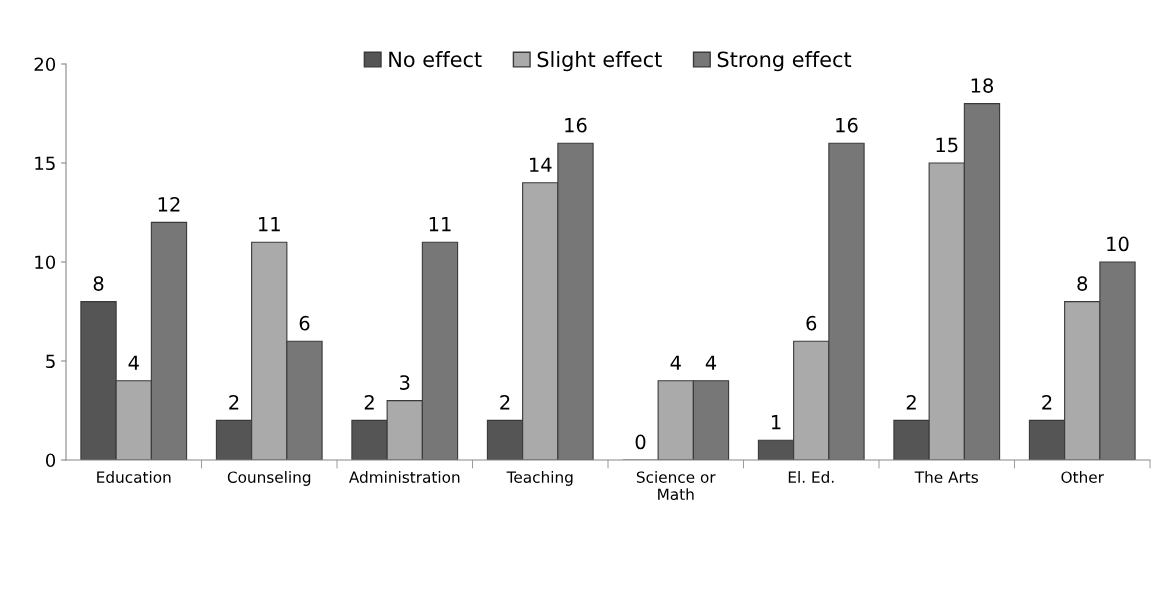 This screenshot has width=1160, height=607. Describe the element at coordinates (50, 361) in the screenshot. I see `y-tick-label: 5` at that location.